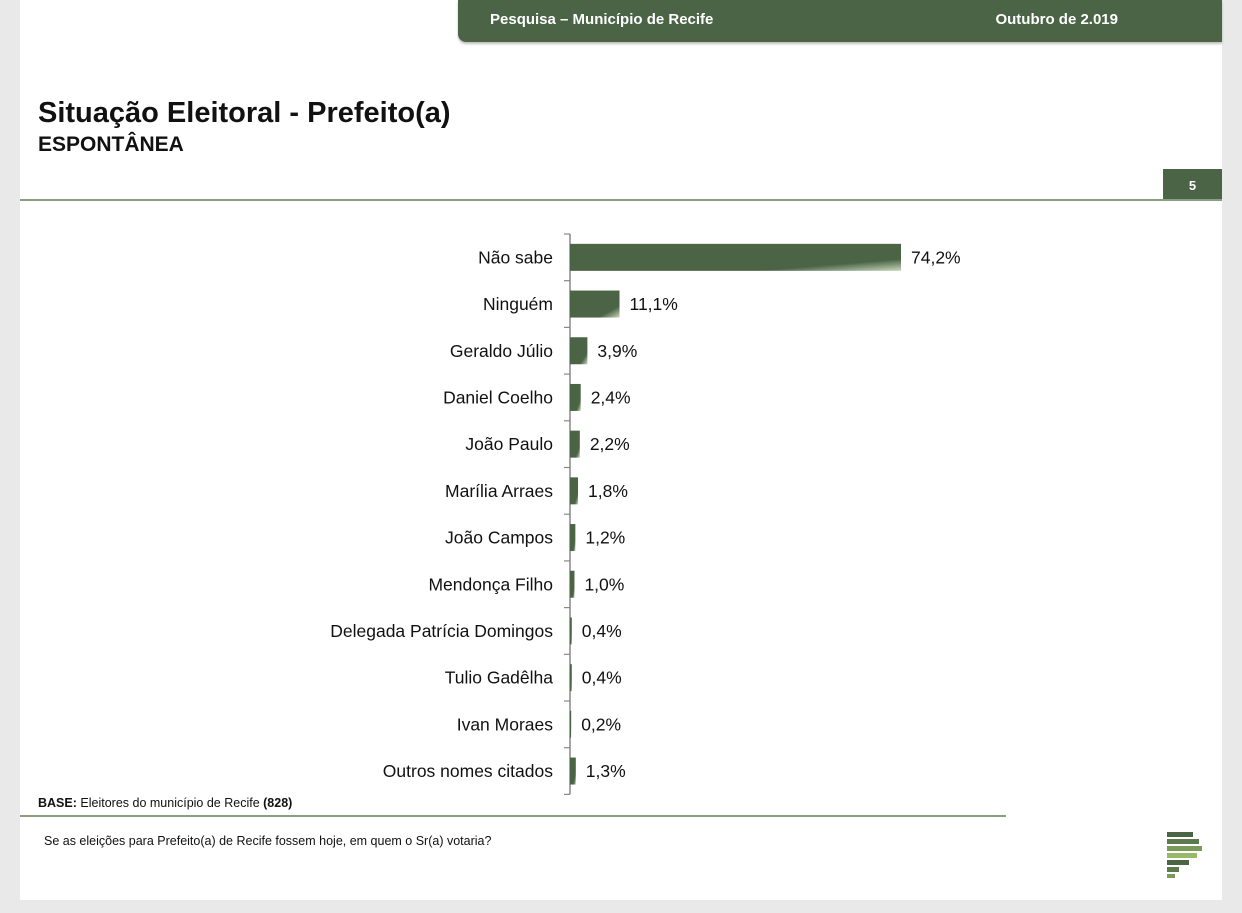 This screenshot has height=913, width=1242. What do you see at coordinates (513, 816) in the screenshot?
I see `footer-divider` at bounding box center [513, 816].